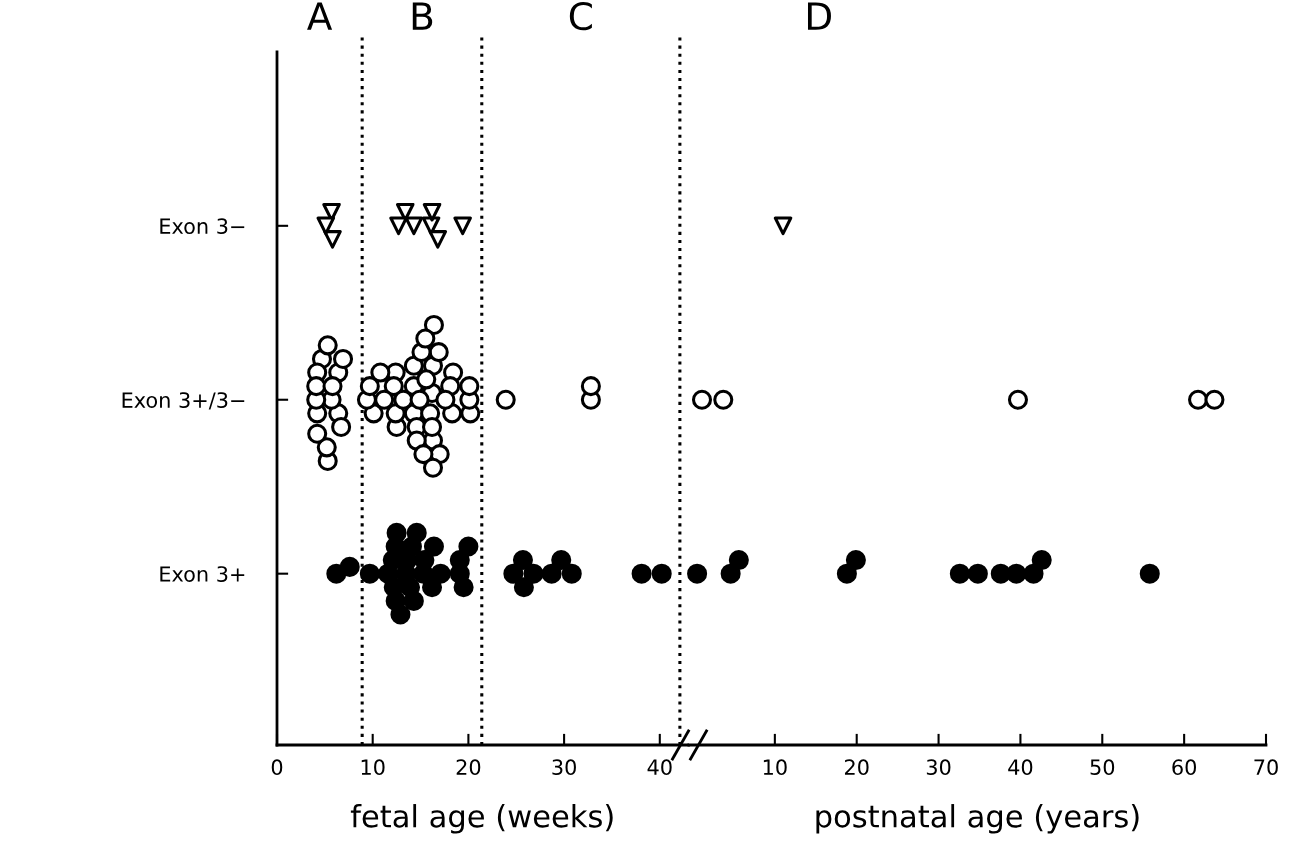  Describe the element at coordinates (320, 16) in the screenshot. I see `text: A` at that location.